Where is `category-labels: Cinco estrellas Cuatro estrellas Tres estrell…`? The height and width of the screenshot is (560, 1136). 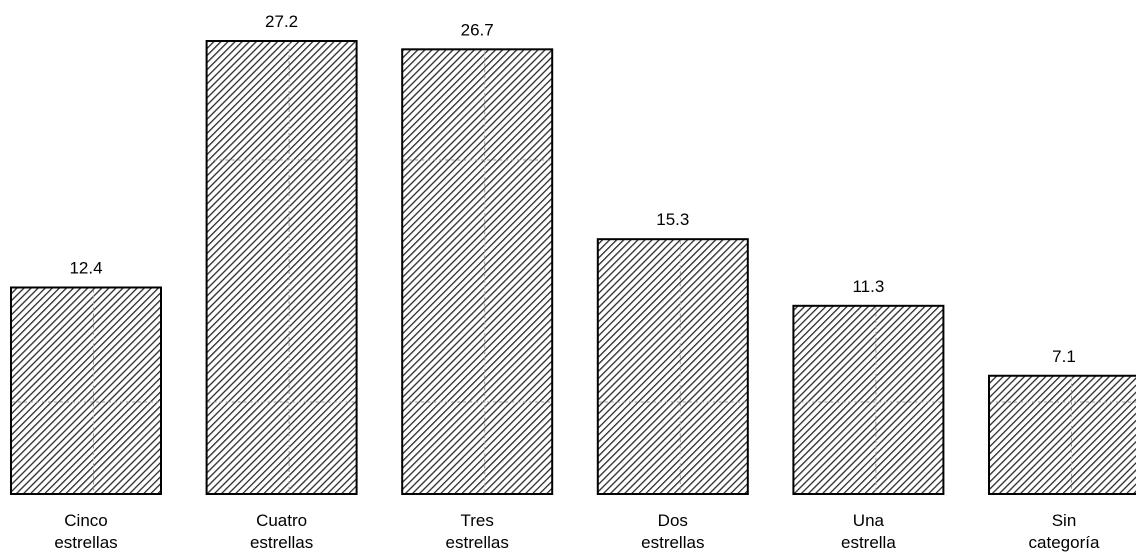 category-labels: Cinco estrellas Cuatro estrellas Tres estrell… is located at coordinates (577, 531).